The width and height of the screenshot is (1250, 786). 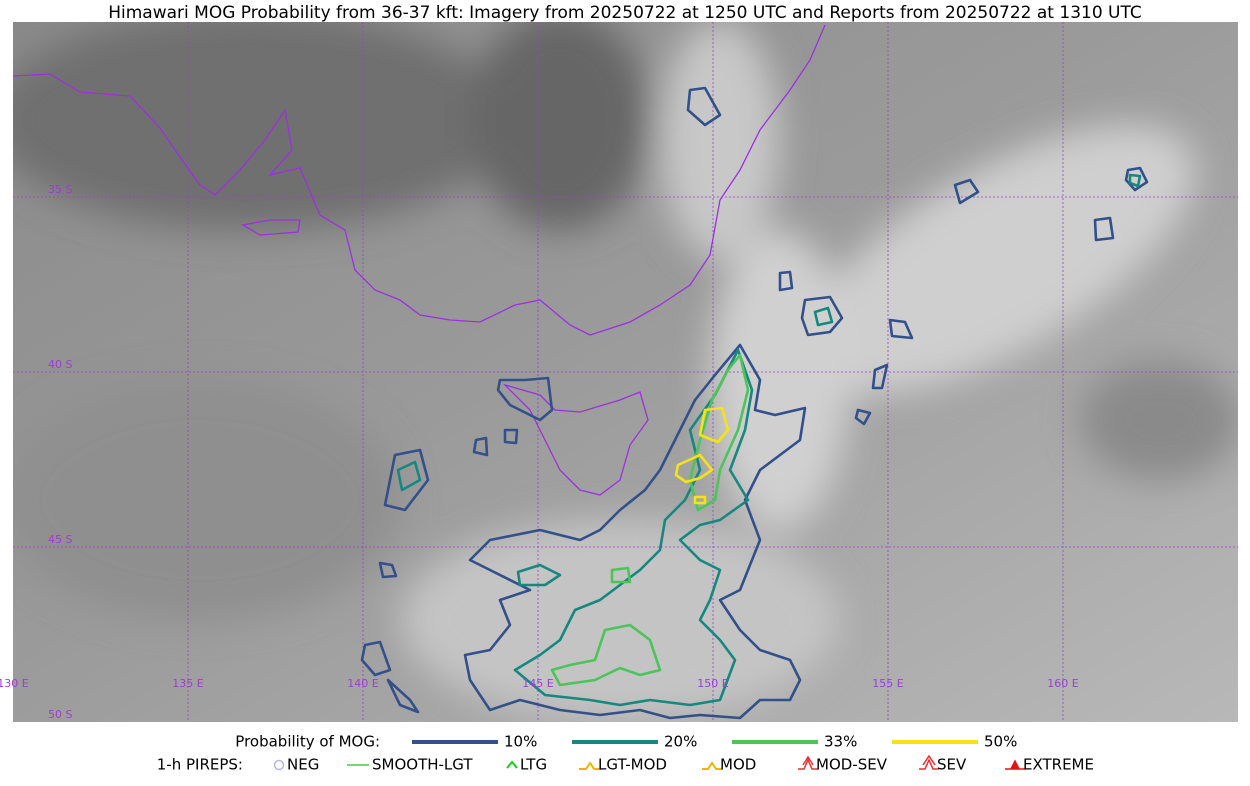 I want to click on lon-label: 135 E, so click(x=187, y=683).